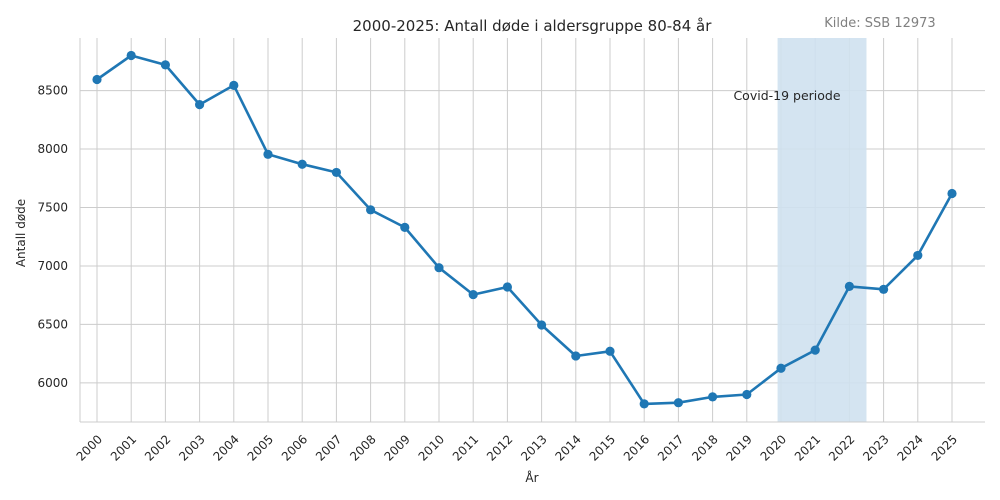 The height and width of the screenshot is (500, 1000). Describe the element at coordinates (52, 266) in the screenshot. I see `y-tick-label: 7000` at that location.